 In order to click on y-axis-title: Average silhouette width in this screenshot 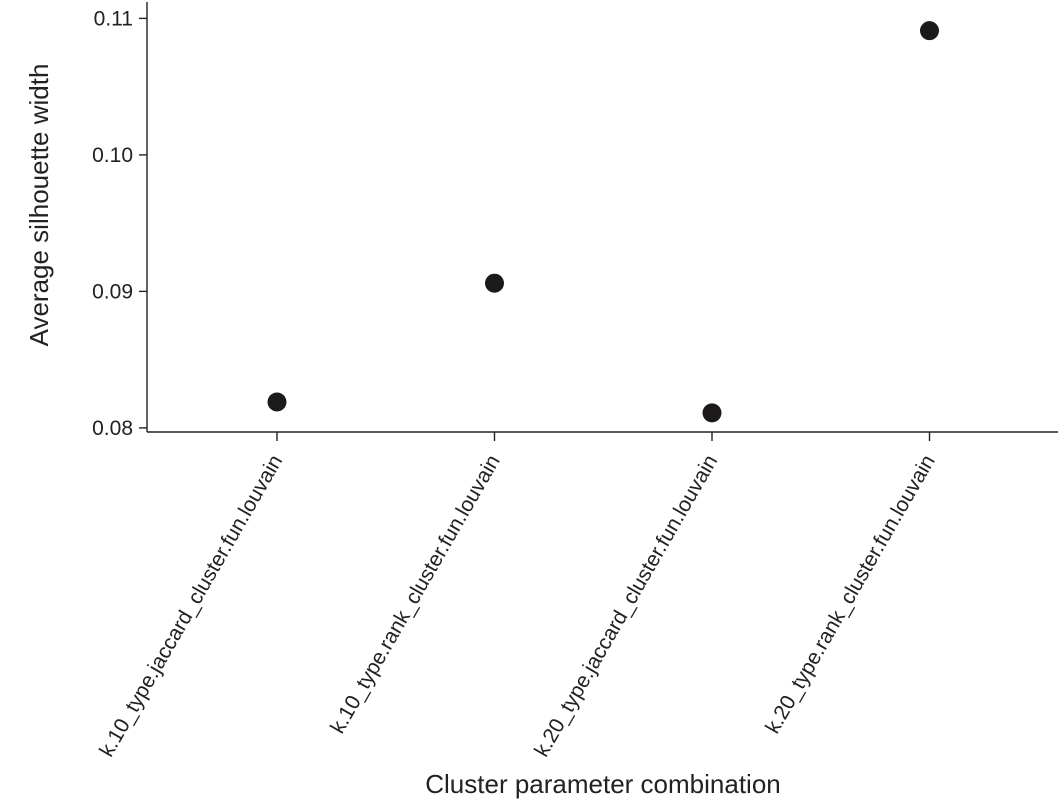, I will do `click(39, 205)`.